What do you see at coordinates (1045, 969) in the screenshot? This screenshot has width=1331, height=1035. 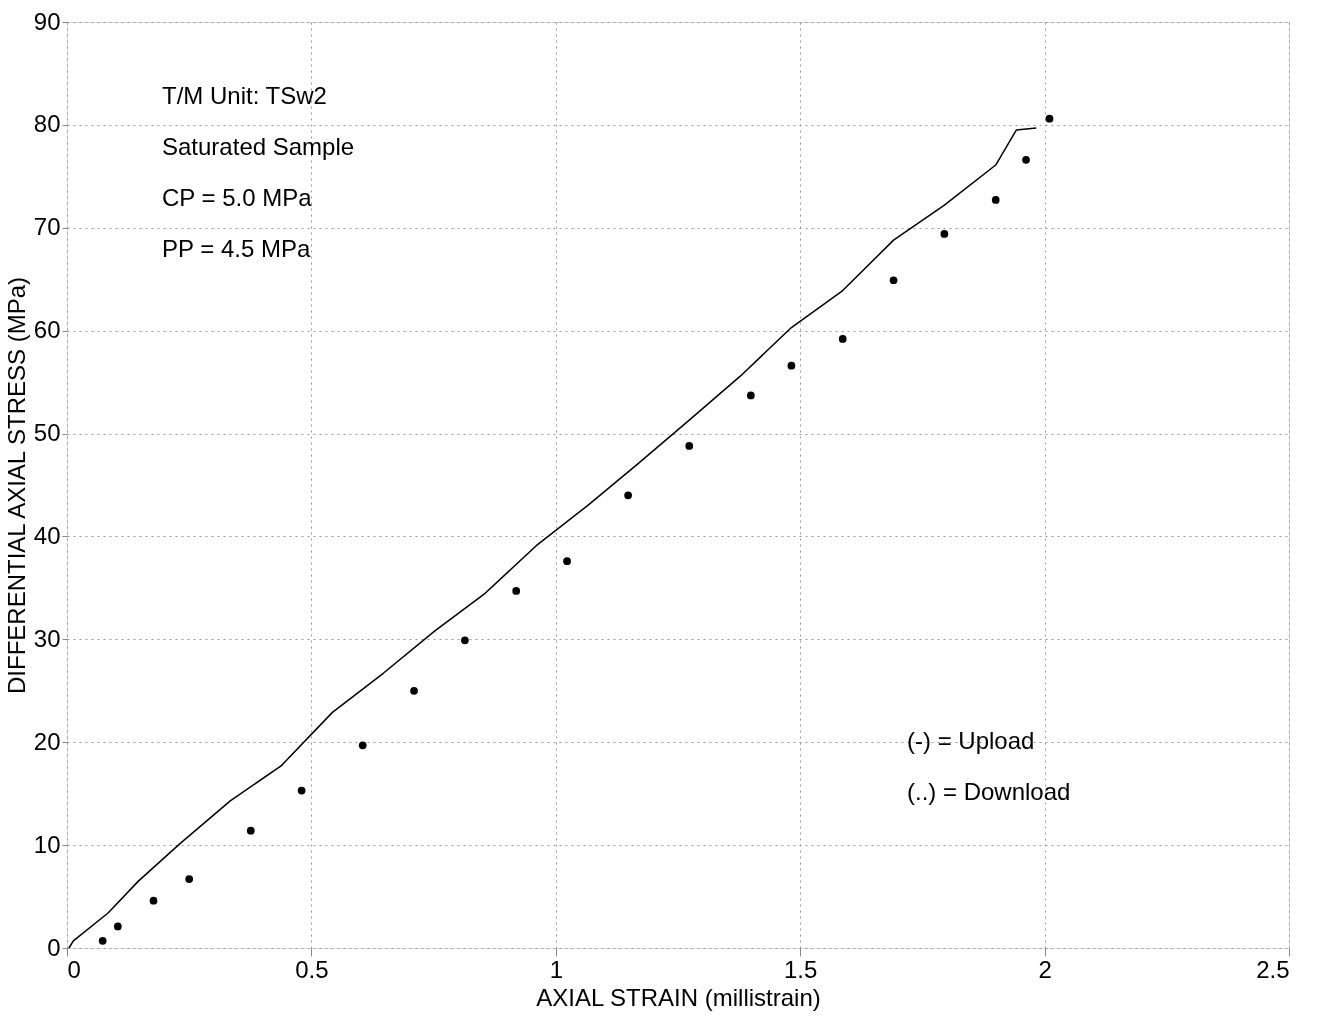 I see `x-tick-label: 2` at bounding box center [1045, 969].